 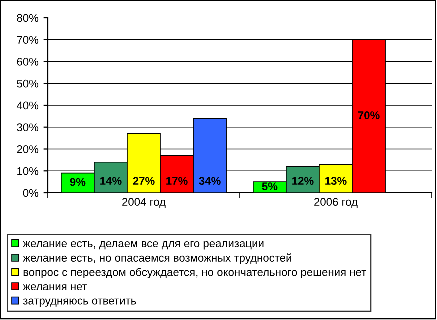 What do you see at coordinates (157, 259) in the screenshot?
I see `legend-label: желание есть, но опасаемся возможных трудностей` at bounding box center [157, 259].